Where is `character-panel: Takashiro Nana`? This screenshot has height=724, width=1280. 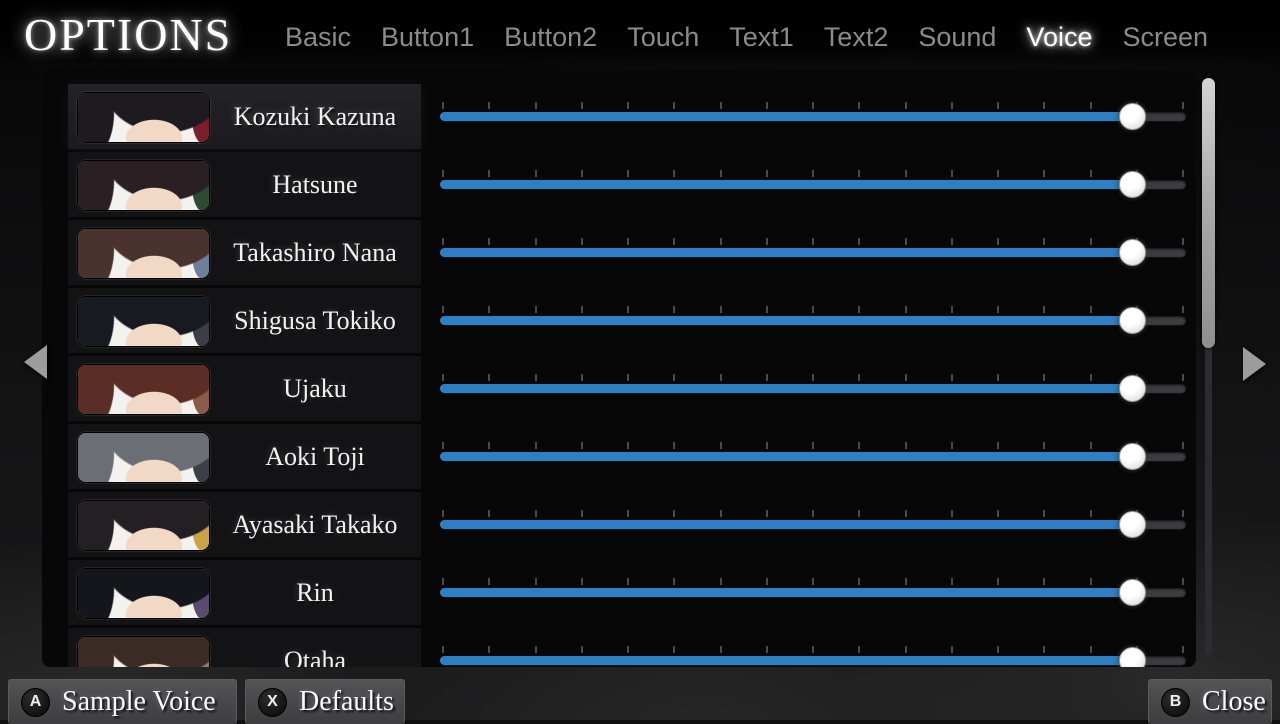
character-panel: Takashiro Nana is located at coordinates (244, 252).